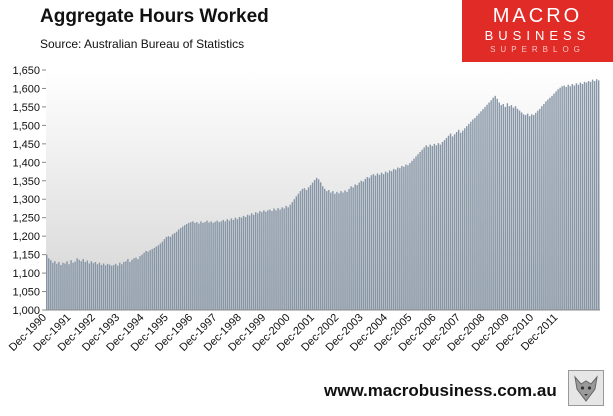 This screenshot has width=613, height=416. Describe the element at coordinates (537, 31) in the screenshot. I see `brand-logo: MACRO BUSINESS SUPERBLOG` at that location.